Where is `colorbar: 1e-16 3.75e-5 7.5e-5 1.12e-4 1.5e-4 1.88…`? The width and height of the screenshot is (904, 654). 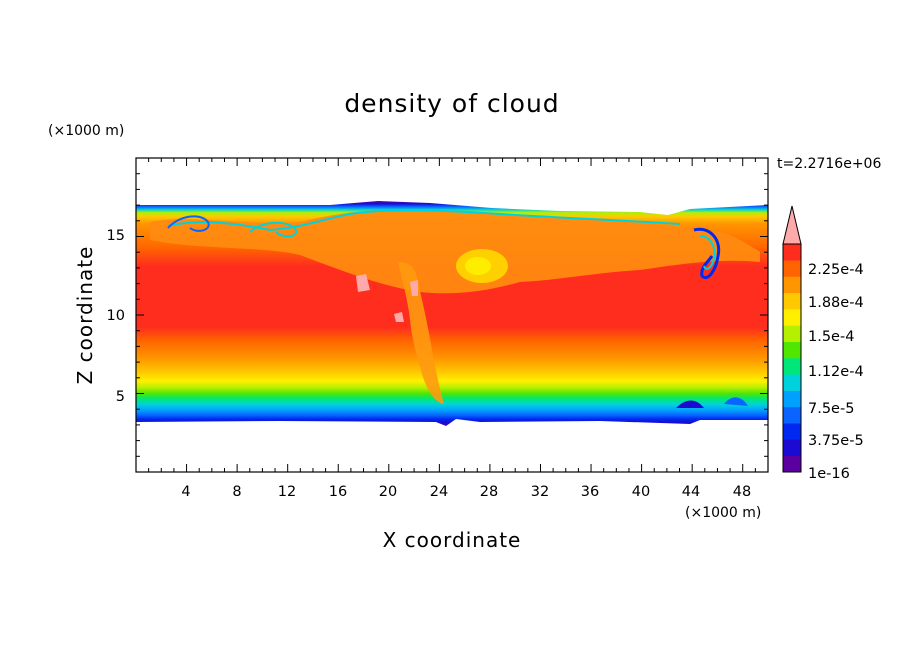 colorbar: 1e-16 3.75e-5 7.5e-5 1.12e-4 1.5e-4 1.88… is located at coordinates (823, 343).